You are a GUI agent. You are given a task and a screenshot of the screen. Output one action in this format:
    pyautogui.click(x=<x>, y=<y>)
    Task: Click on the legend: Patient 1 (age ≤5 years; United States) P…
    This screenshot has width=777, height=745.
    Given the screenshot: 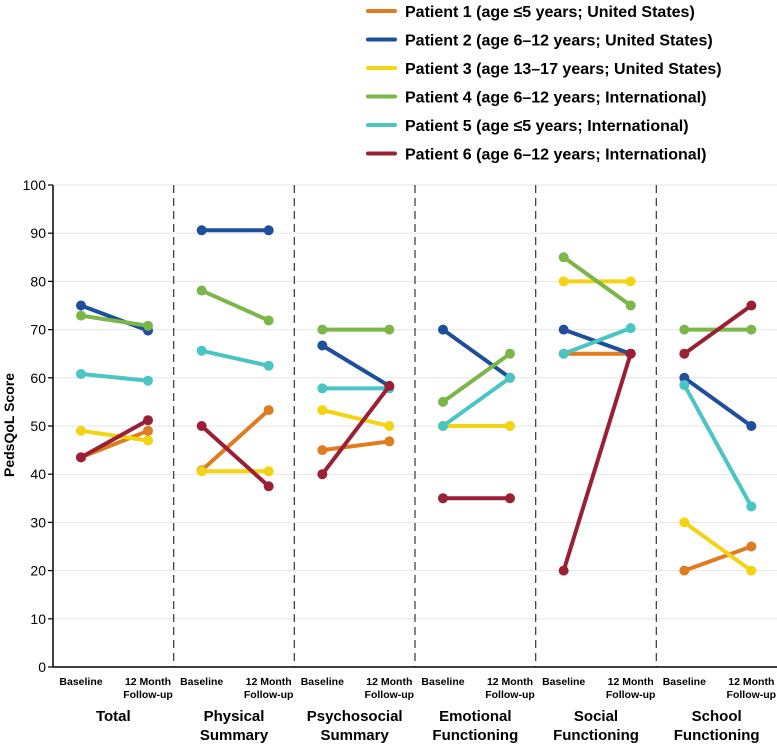 What is the action you would take?
    pyautogui.click(x=544, y=84)
    